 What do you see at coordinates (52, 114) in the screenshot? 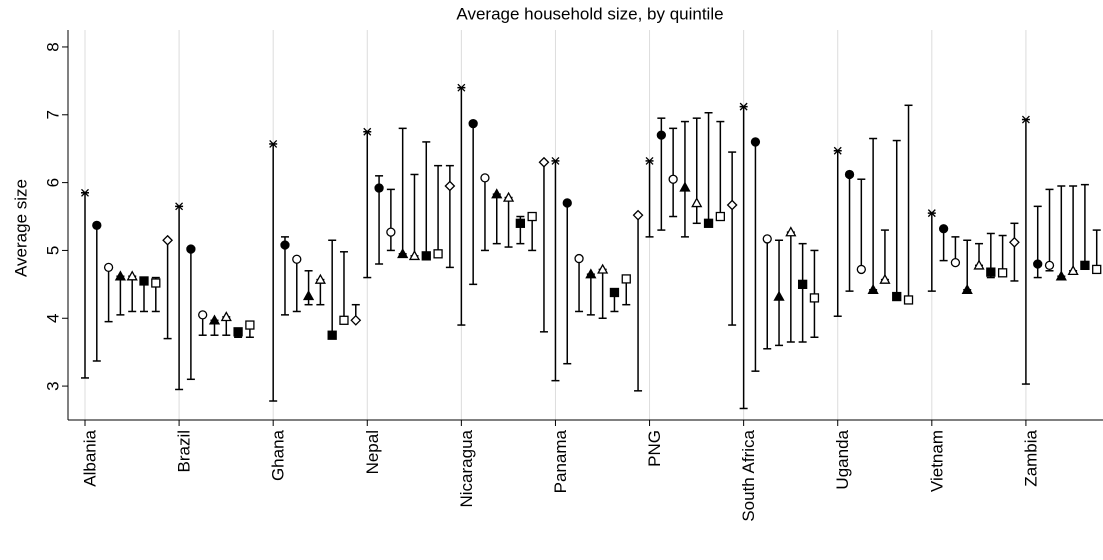
I see `y-tick-label: 7` at bounding box center [52, 114].